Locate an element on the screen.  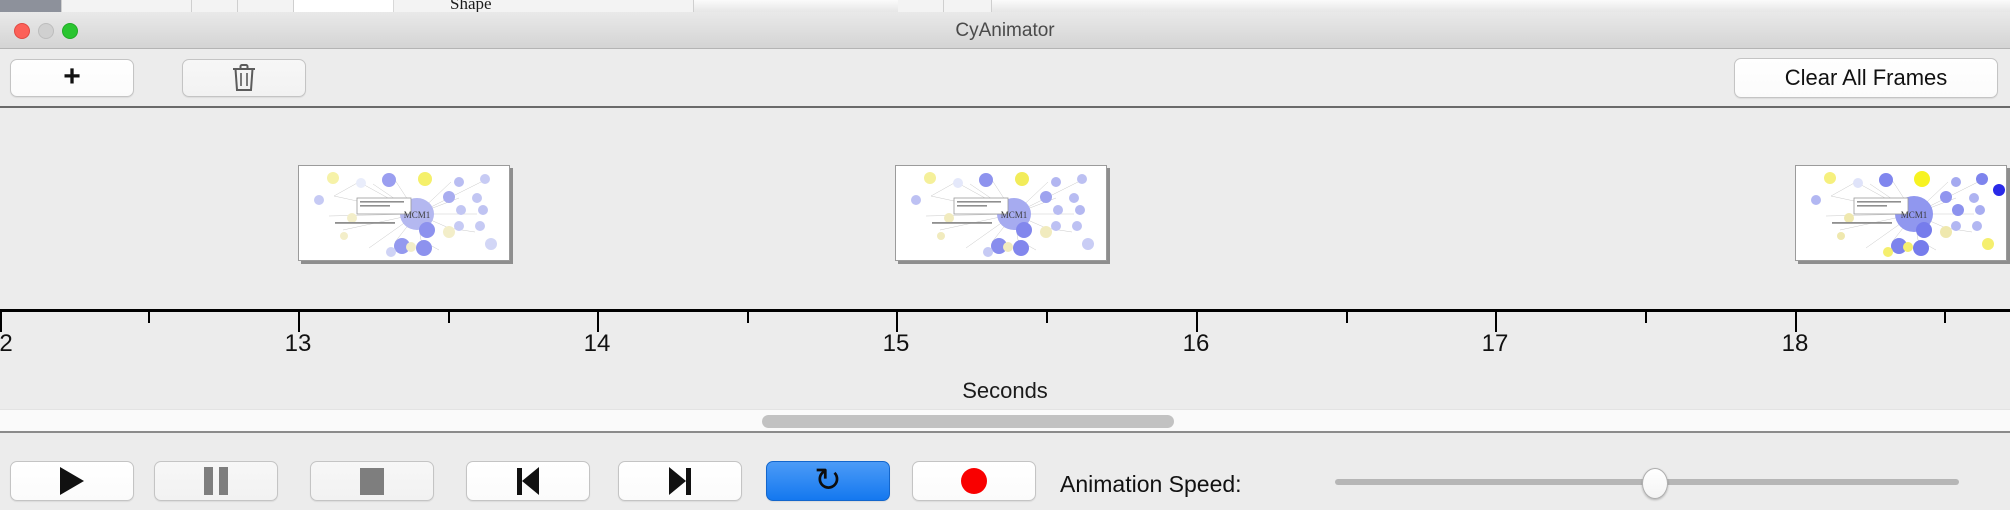
play-button is located at coordinates (72, 481).